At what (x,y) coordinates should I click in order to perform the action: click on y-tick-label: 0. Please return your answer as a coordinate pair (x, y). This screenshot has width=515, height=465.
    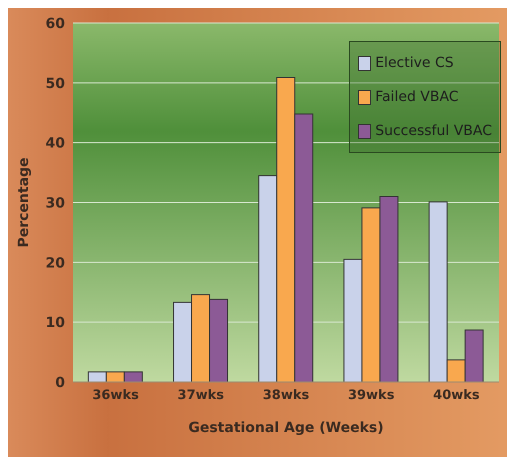
    Looking at the image, I should click on (60, 382).